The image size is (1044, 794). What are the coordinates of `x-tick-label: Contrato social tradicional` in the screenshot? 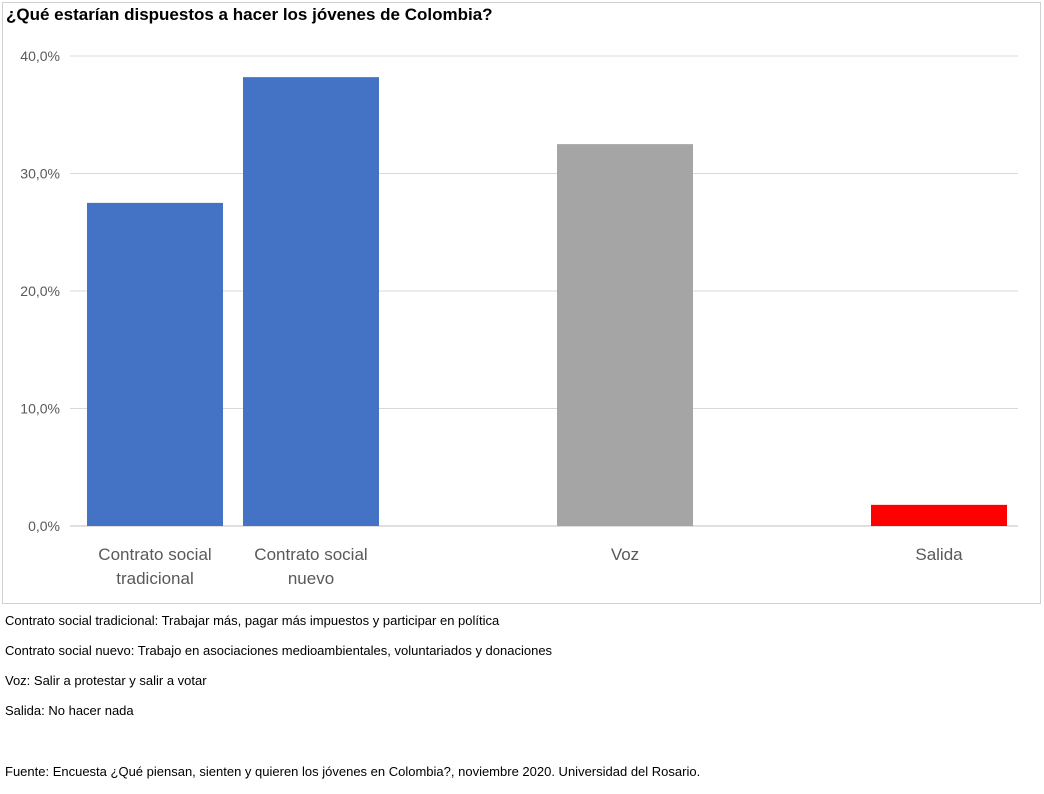 It's located at (154, 566).